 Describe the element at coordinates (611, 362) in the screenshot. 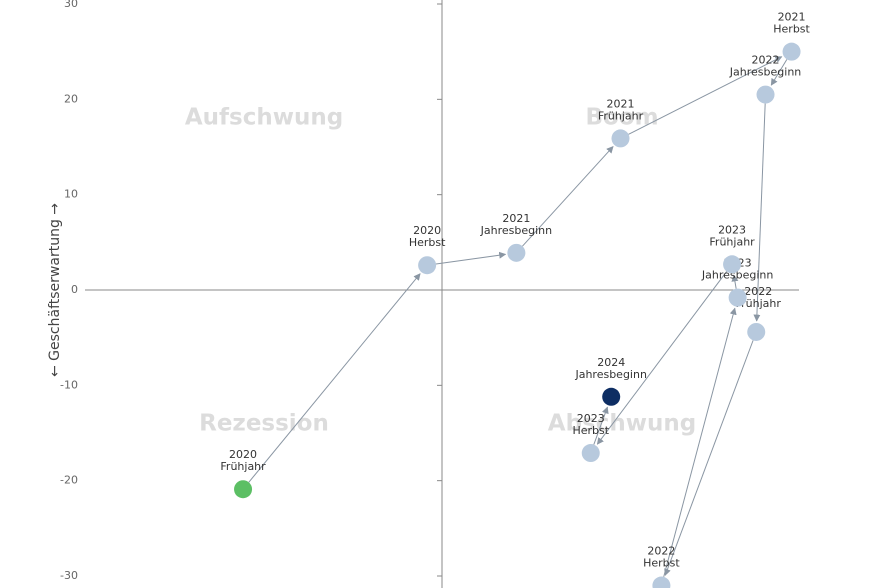

I see `point-year: 2024` at that location.